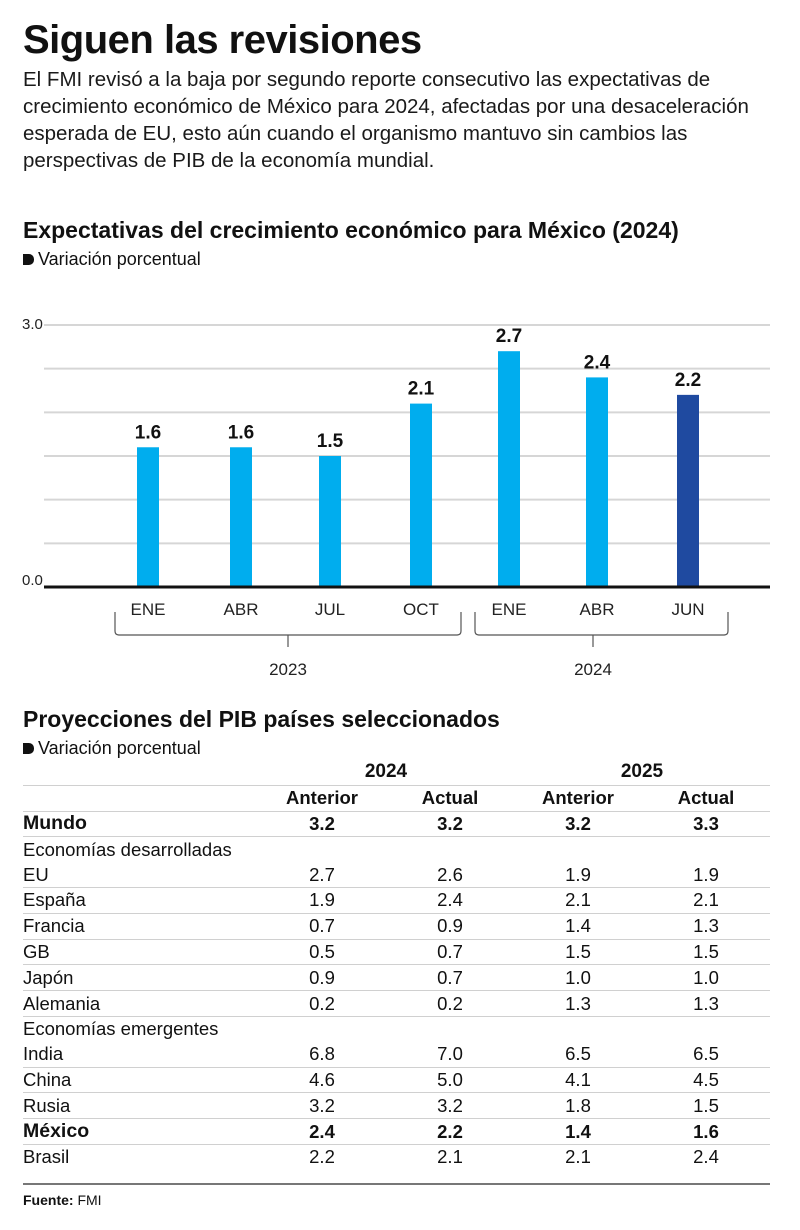  What do you see at coordinates (32, 580) in the screenshot?
I see `y-tick-label: 0.0` at bounding box center [32, 580].